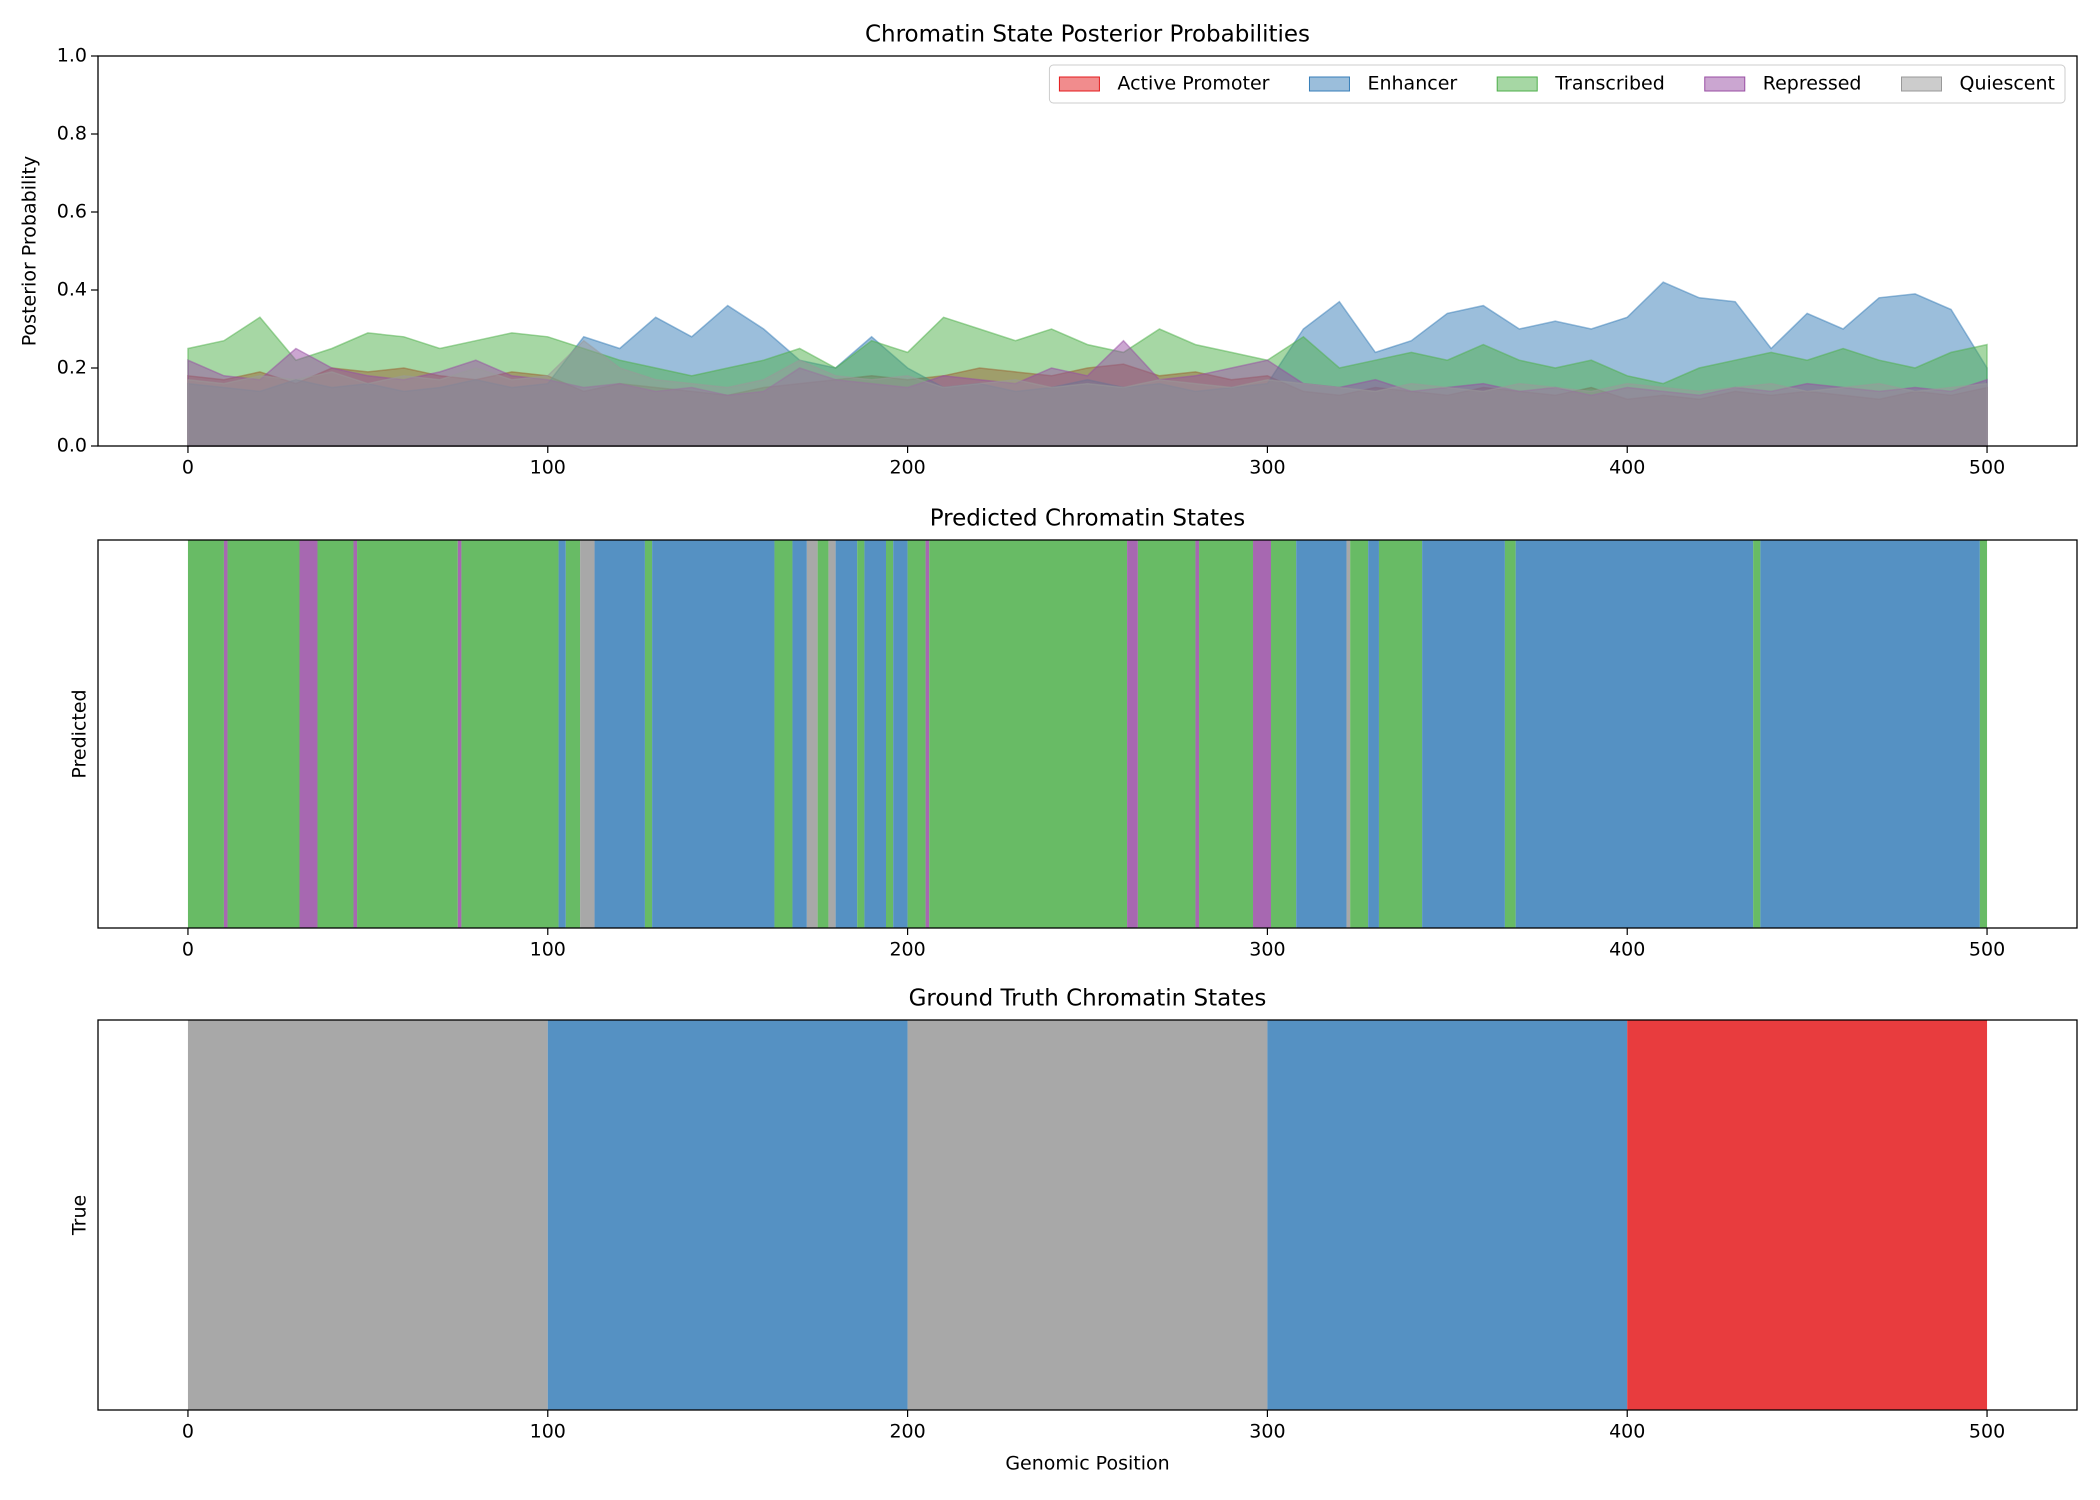 The width and height of the screenshot is (2100, 1500). What do you see at coordinates (1812, 84) in the screenshot?
I see `legend-label: Repressed` at bounding box center [1812, 84].